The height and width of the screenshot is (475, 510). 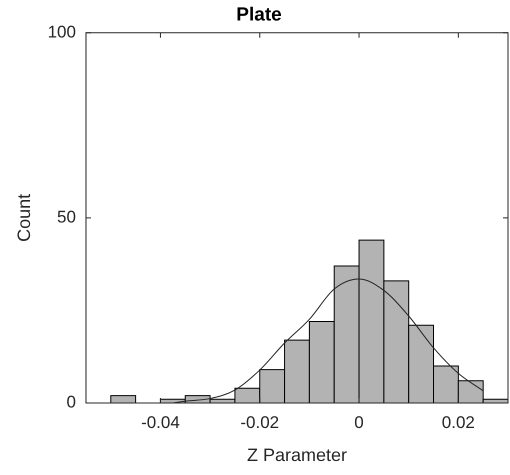 What do you see at coordinates (359, 422) in the screenshot?
I see `x-tick-label: 0` at bounding box center [359, 422].